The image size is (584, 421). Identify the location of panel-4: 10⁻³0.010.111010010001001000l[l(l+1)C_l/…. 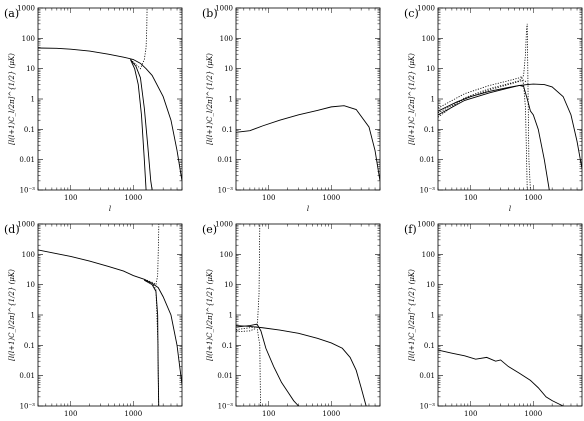
(93, 319).